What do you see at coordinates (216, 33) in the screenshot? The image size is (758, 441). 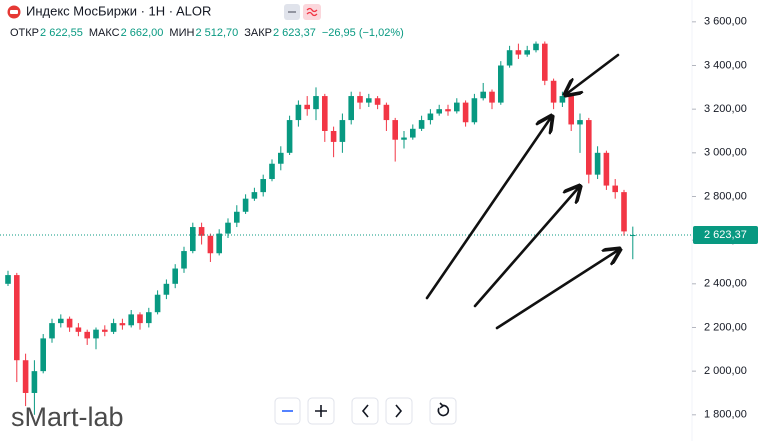 I see `ohlc-value: 2 512,70` at bounding box center [216, 33].